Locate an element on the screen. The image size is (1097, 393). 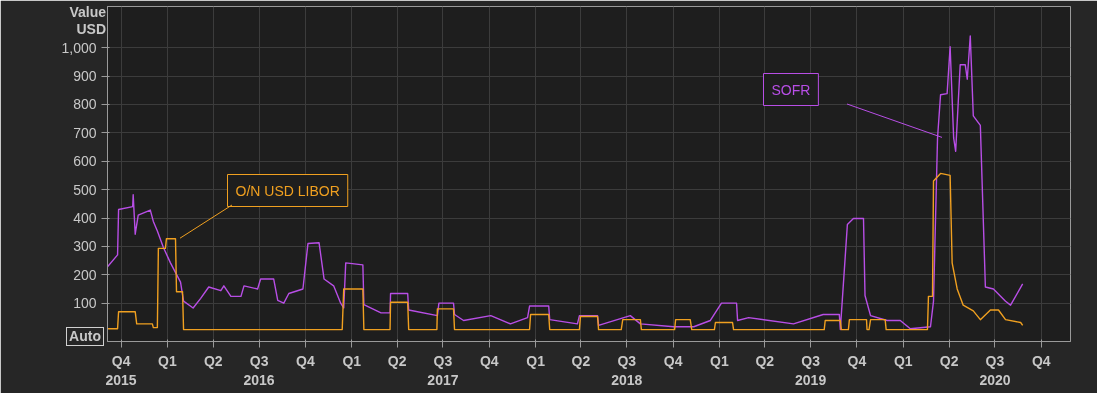
x-tick-label: Q3 2018 is located at coordinates (627, 370).